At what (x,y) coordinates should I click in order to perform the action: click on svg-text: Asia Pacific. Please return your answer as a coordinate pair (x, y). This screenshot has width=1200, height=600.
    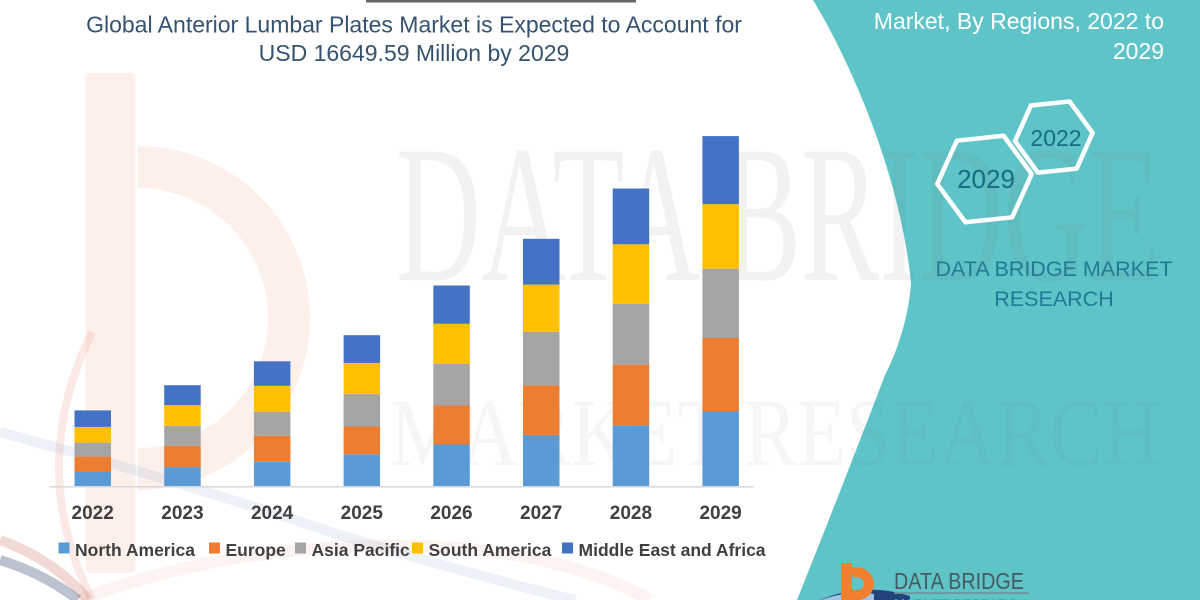
    Looking at the image, I should click on (361, 550).